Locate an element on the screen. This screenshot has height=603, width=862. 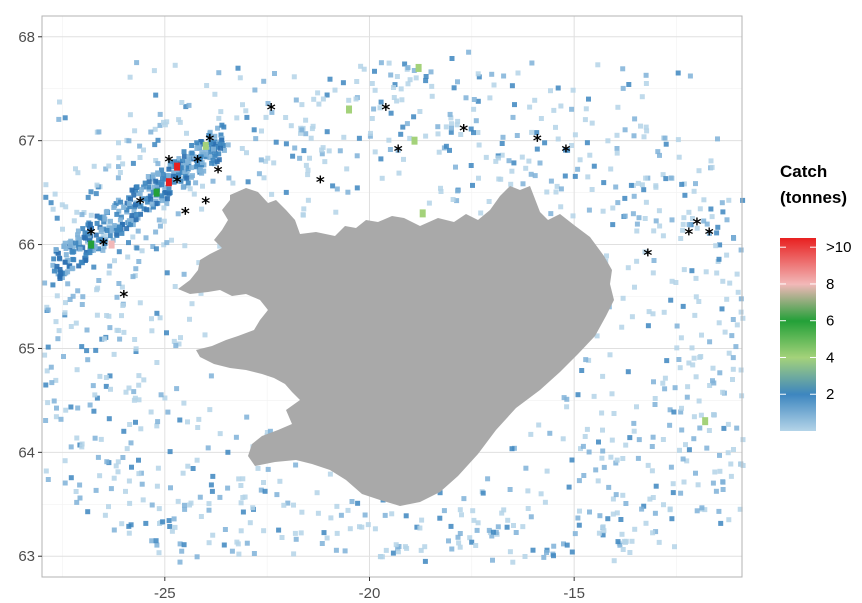
x-tick-label: -15 is located at coordinates (574, 593).